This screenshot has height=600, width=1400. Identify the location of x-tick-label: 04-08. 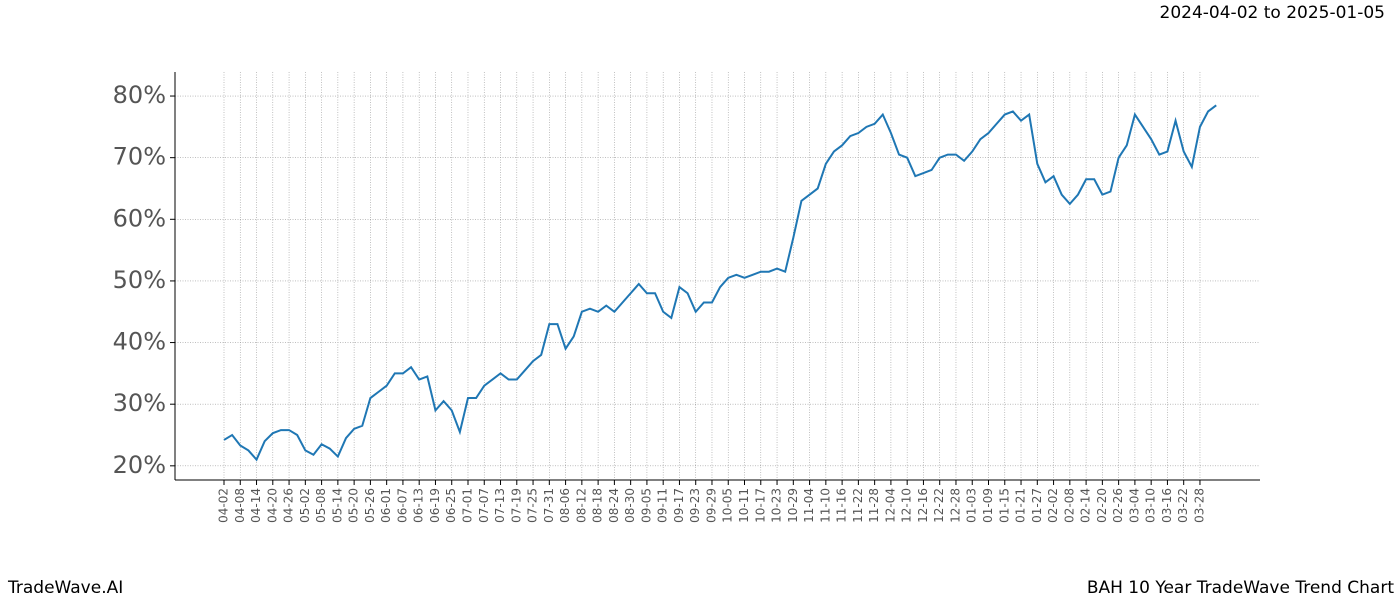
(240, 505).